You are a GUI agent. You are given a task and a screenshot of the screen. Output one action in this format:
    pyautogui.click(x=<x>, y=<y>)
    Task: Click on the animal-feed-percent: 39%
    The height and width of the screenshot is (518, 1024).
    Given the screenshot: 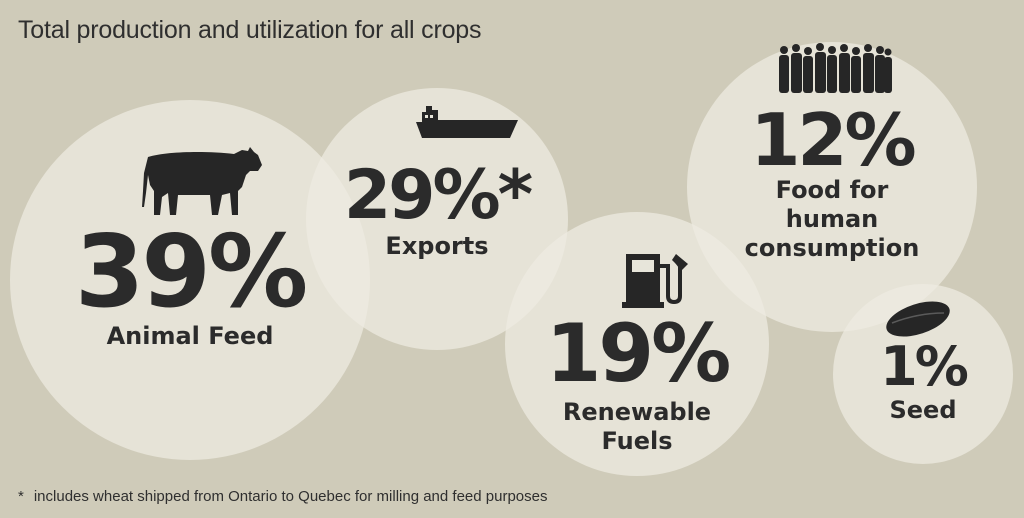 What is the action you would take?
    pyautogui.click(x=191, y=271)
    